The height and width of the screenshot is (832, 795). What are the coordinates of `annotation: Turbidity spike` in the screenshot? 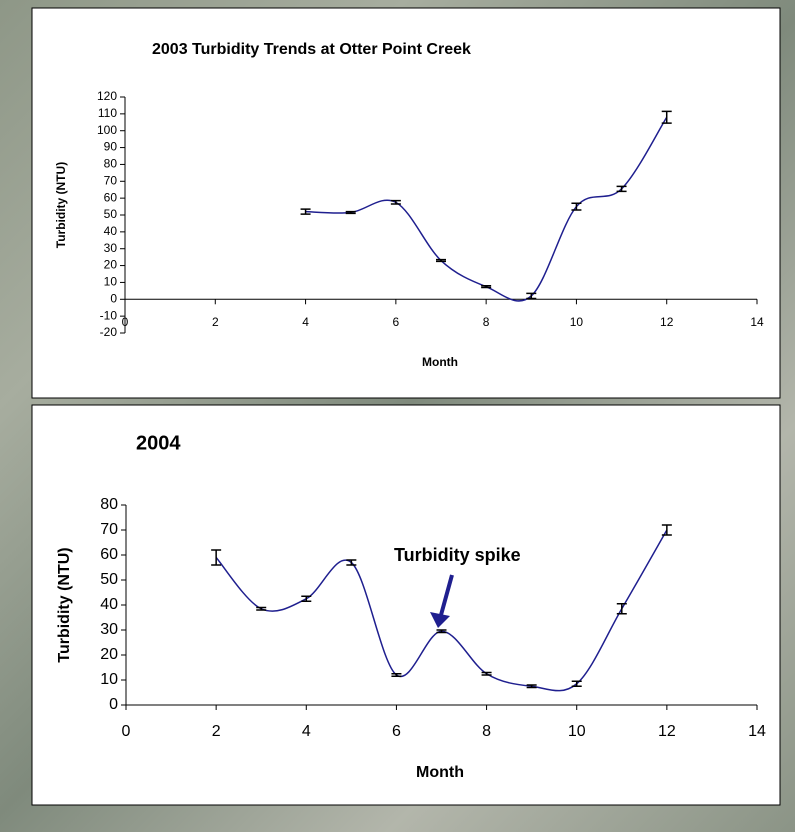 It's located at (457, 555).